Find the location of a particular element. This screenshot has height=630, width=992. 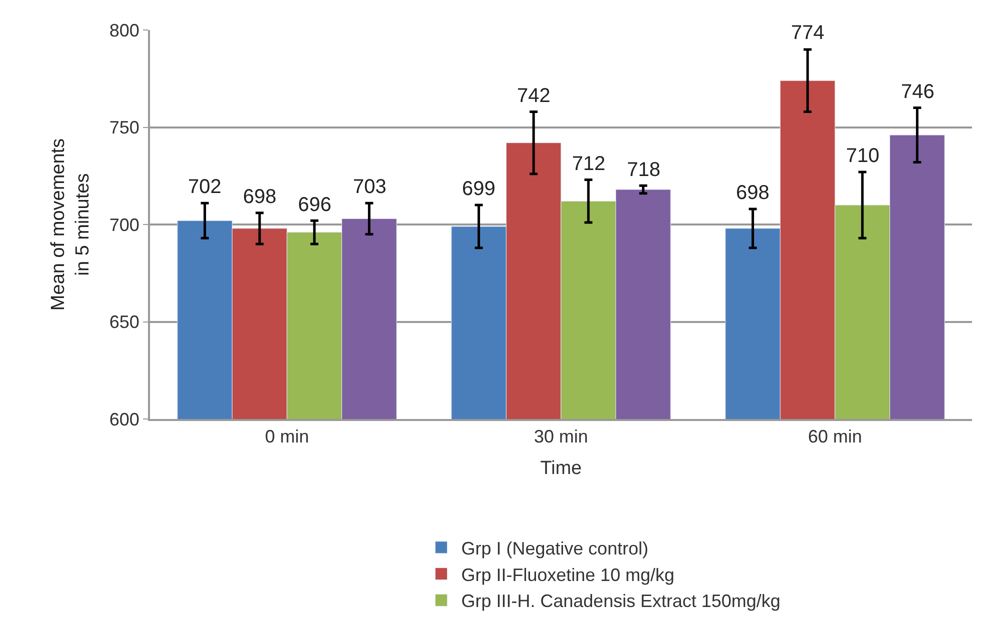

y-tick-label: 750 is located at coordinates (124, 128).